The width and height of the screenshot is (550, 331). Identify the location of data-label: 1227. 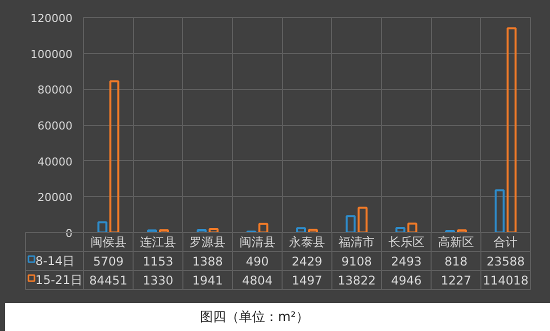
(456, 281).